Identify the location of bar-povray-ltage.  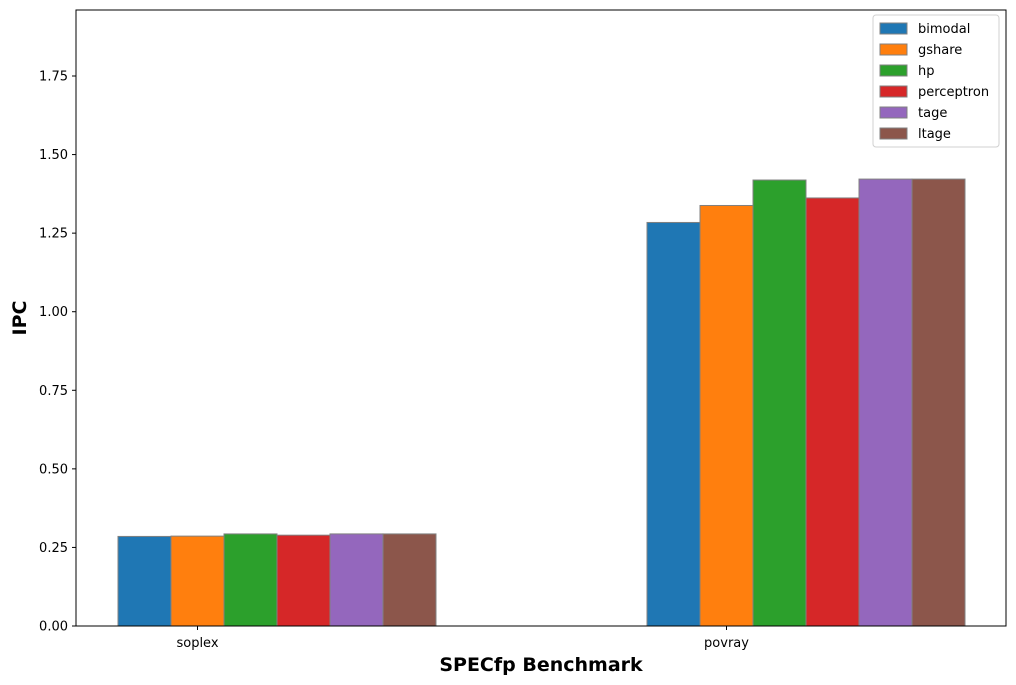
(938, 402).